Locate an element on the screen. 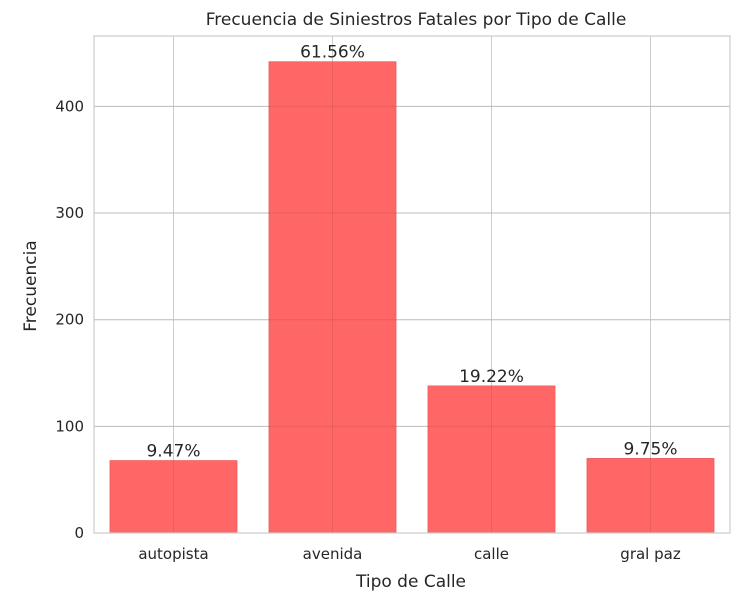  bar-autopista is located at coordinates (173, 497).